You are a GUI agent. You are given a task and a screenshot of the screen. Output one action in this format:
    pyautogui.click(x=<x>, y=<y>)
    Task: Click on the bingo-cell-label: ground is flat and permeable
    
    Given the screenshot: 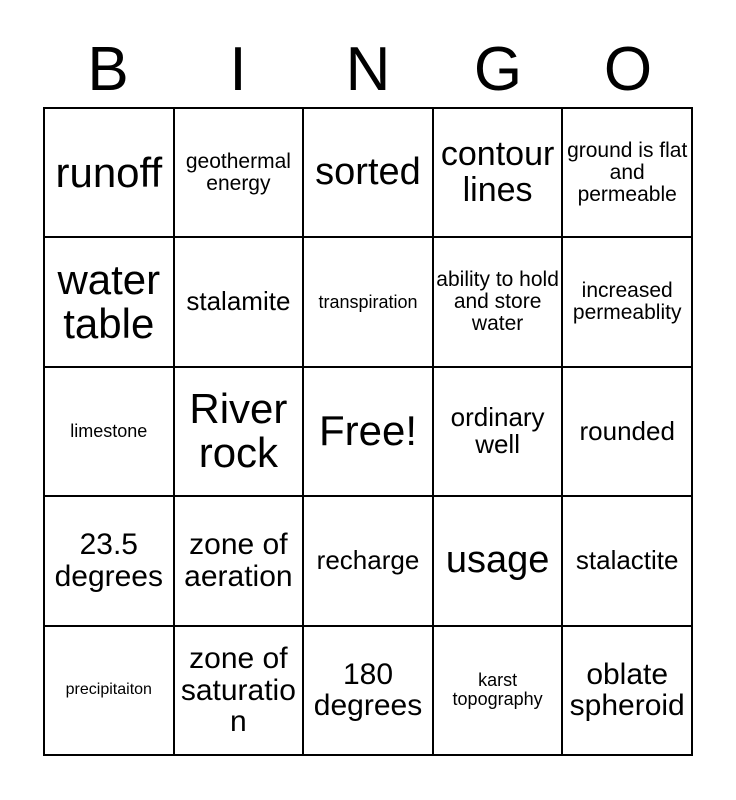 What is the action you would take?
    pyautogui.click(x=627, y=172)
    